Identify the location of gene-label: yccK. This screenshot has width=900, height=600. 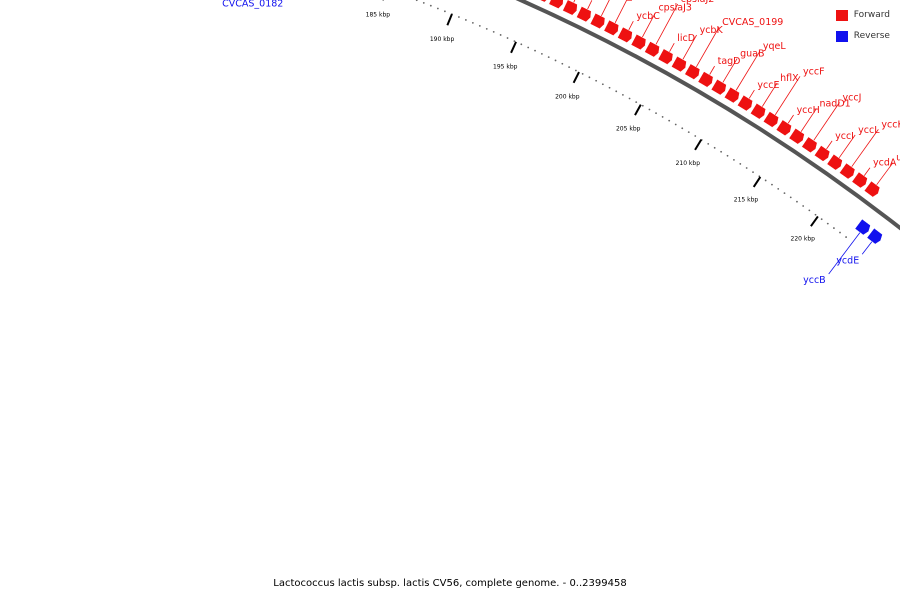
(890, 124).